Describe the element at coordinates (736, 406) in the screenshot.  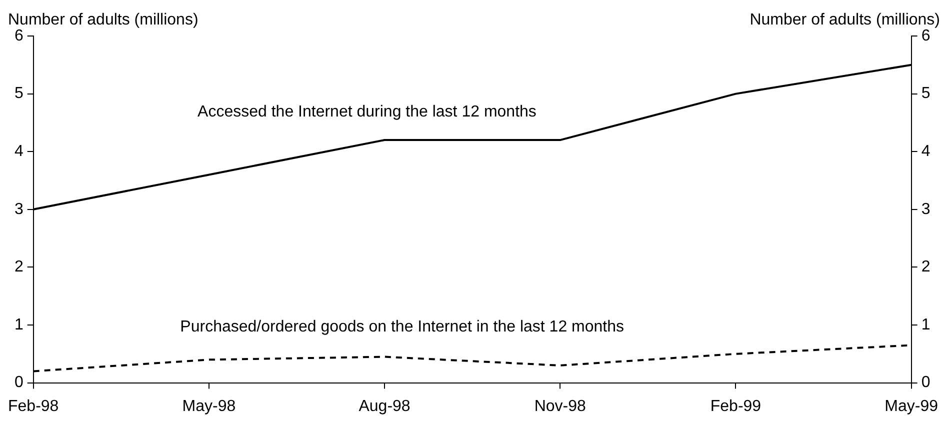
I see `x-tick-label: Feb-99` at that location.